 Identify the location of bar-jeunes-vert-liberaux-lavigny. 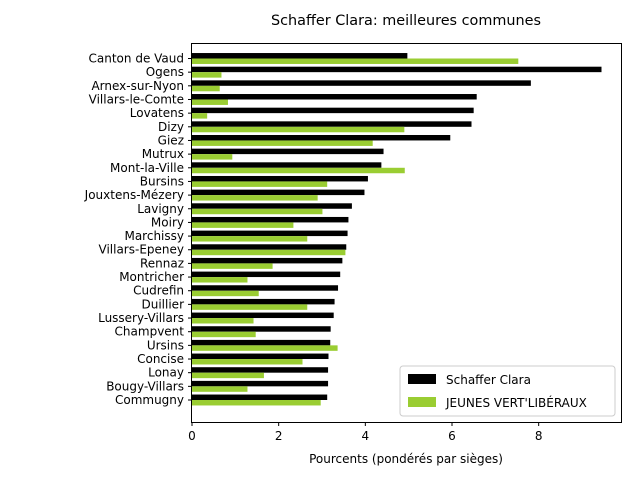
(257, 211).